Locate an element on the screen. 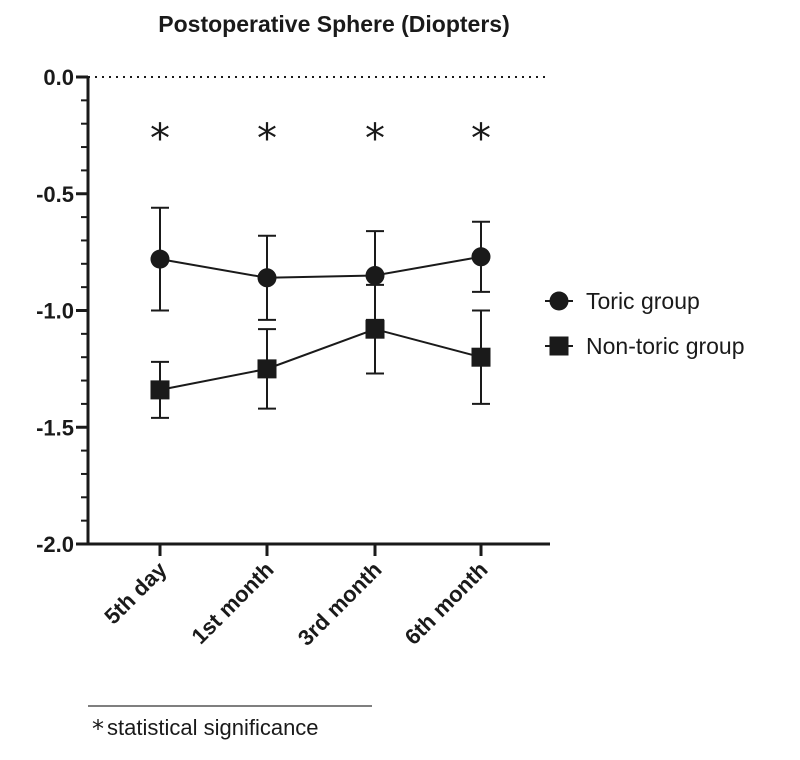 The width and height of the screenshot is (800, 760). y-tick-label: -0.5 is located at coordinates (55, 194).